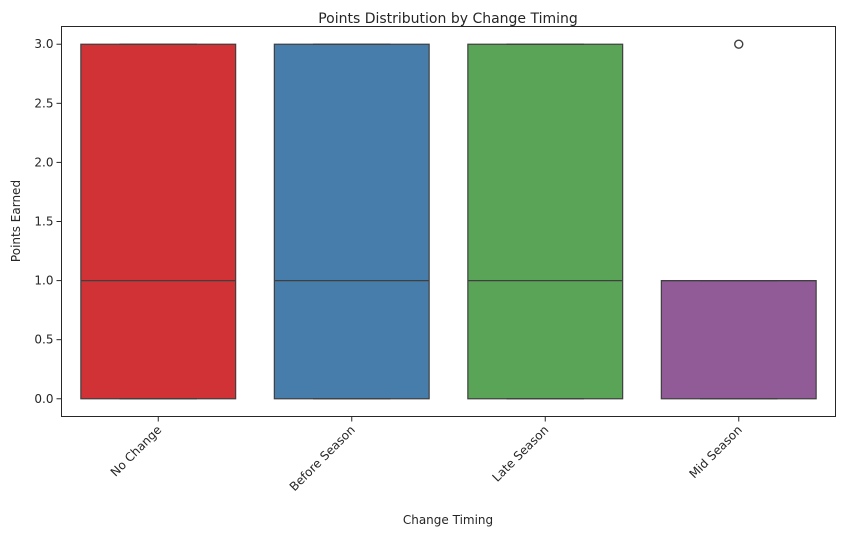  Describe the element at coordinates (322, 458) in the screenshot. I see `x-tick-label: Before Season` at that location.